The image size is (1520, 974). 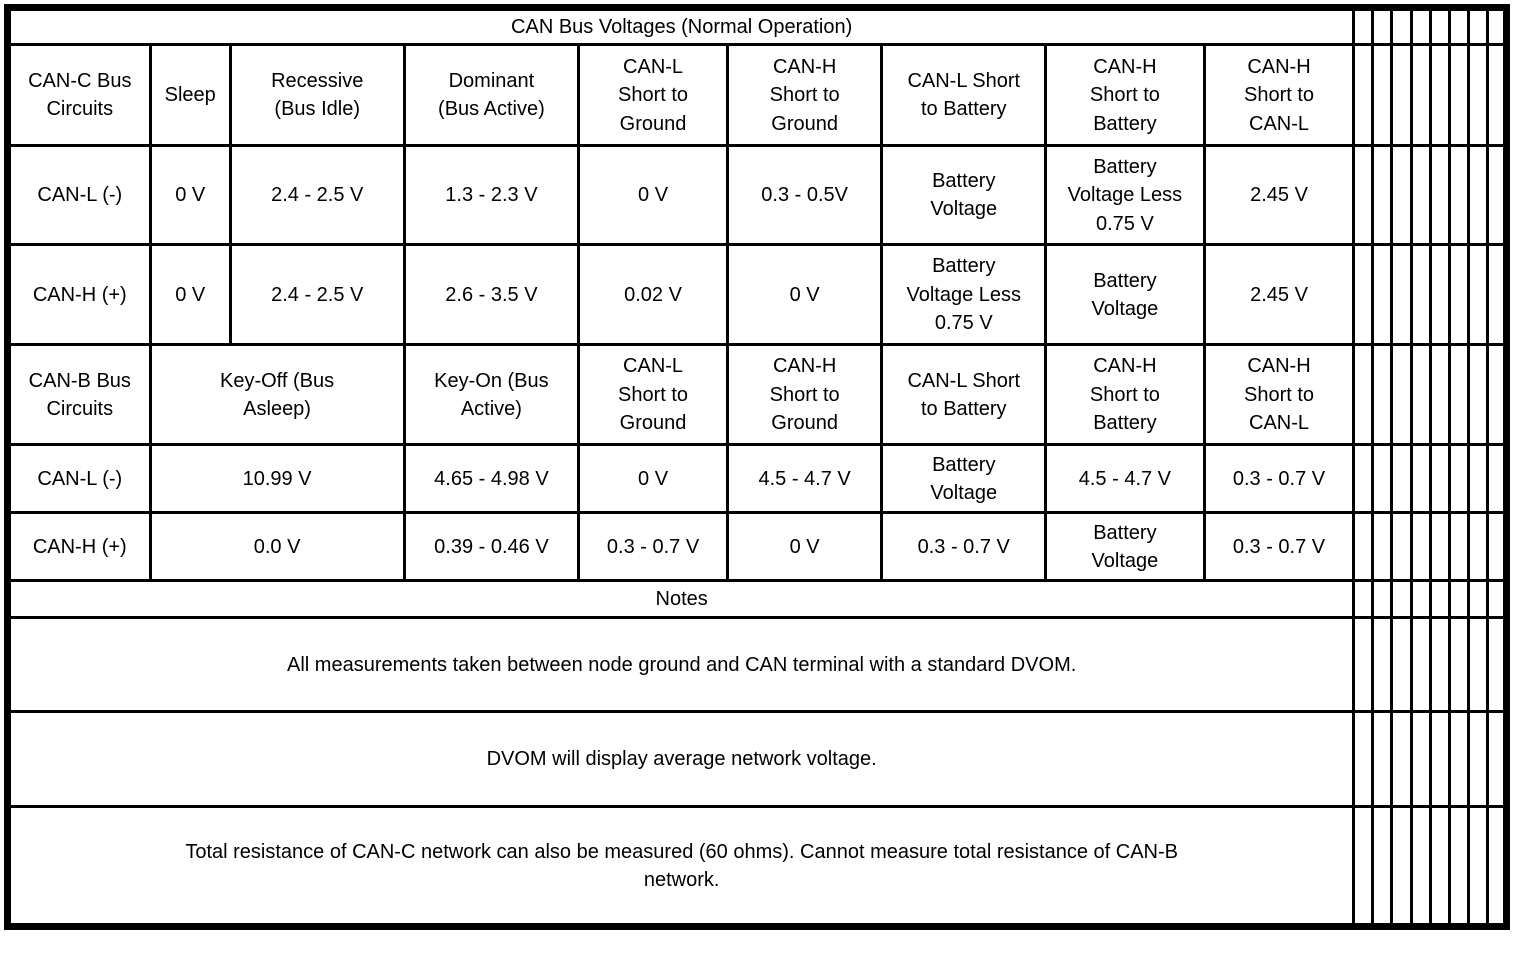 What do you see at coordinates (964, 295) in the screenshot?
I see `value-cell: Battery Voltage Less 0.75 V` at bounding box center [964, 295].